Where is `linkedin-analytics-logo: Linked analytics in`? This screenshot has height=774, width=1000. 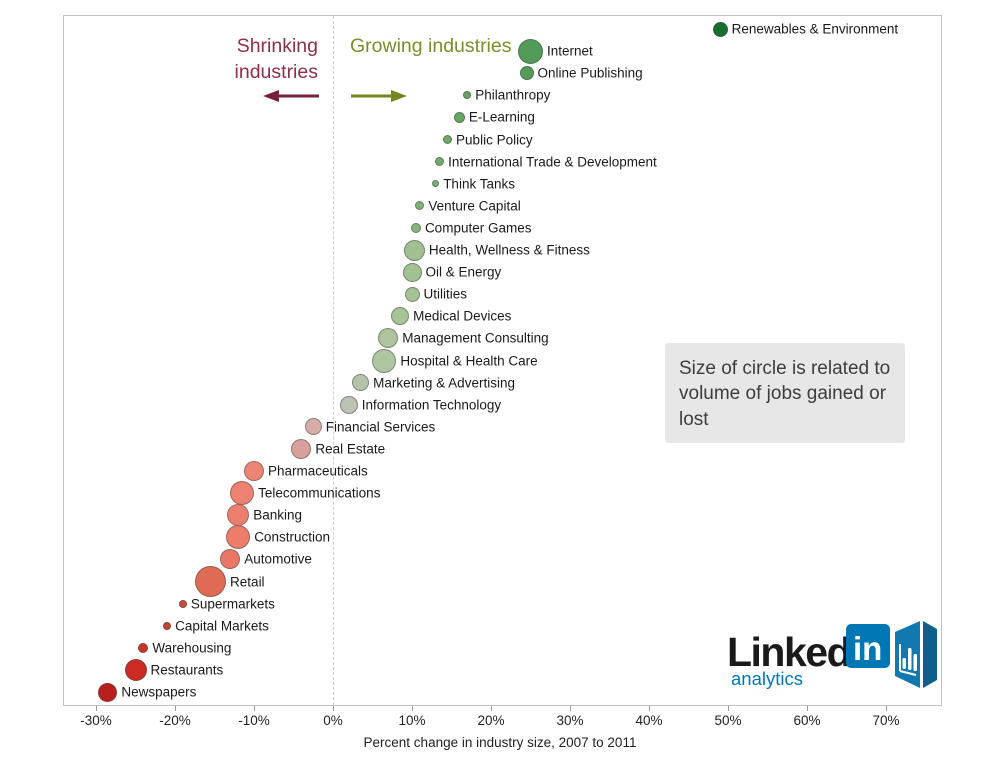 linkedin-analytics-logo: Linked analytics in is located at coordinates (832, 655).